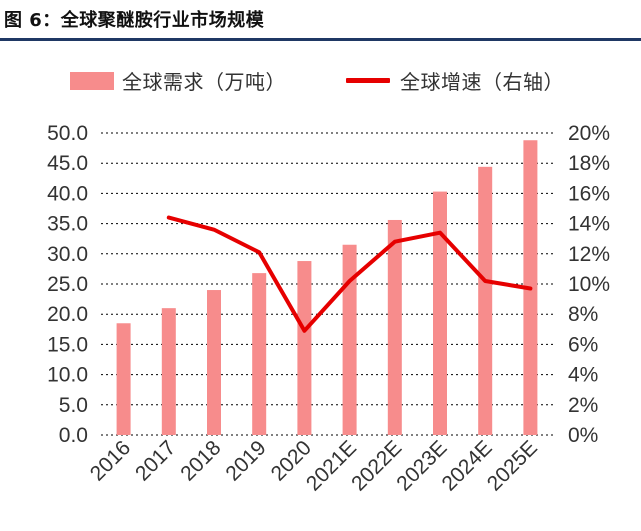  I want to click on y-left-tick-label: 10.0, so click(67, 375).